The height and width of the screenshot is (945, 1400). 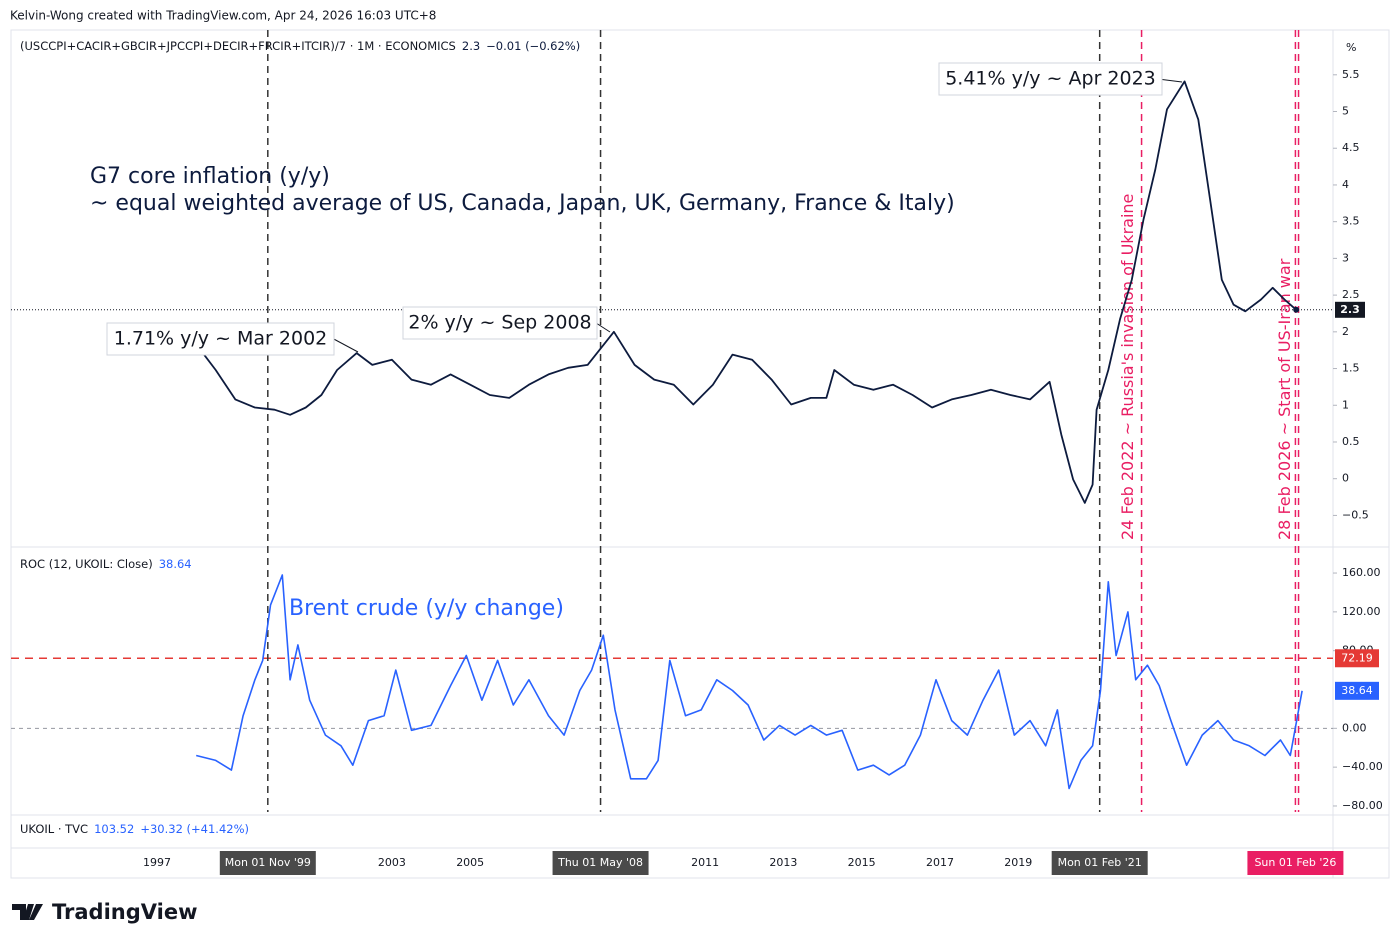 I want to click on y-tick-label: 5.5, so click(x=1351, y=74).